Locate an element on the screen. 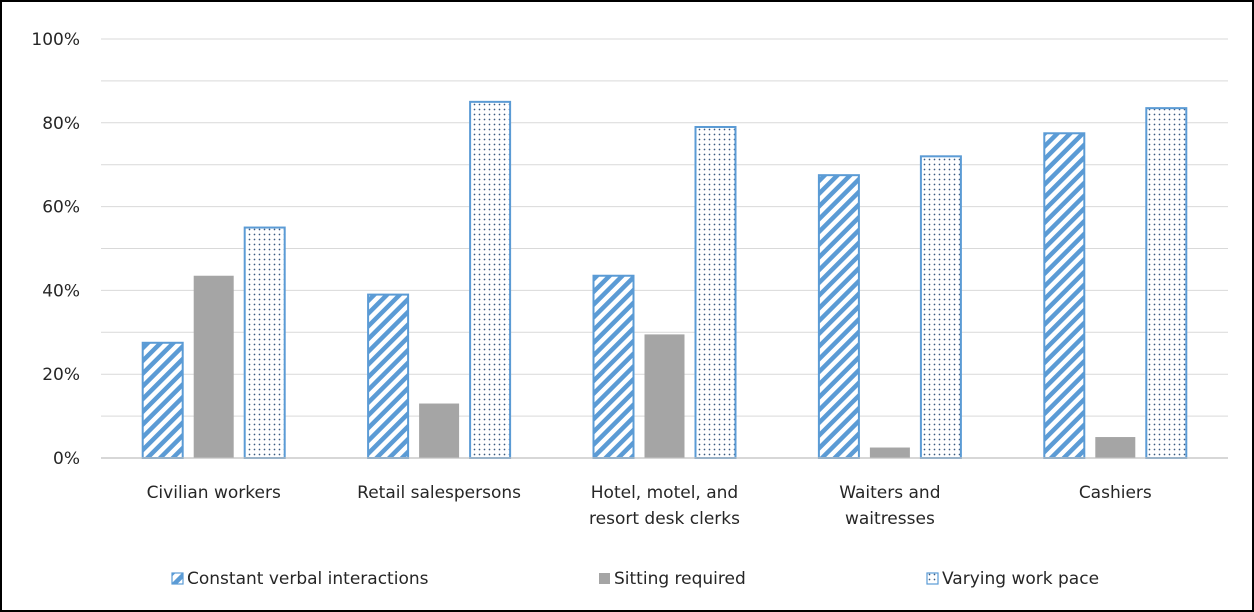  x-category-label: waitresses is located at coordinates (890, 519).